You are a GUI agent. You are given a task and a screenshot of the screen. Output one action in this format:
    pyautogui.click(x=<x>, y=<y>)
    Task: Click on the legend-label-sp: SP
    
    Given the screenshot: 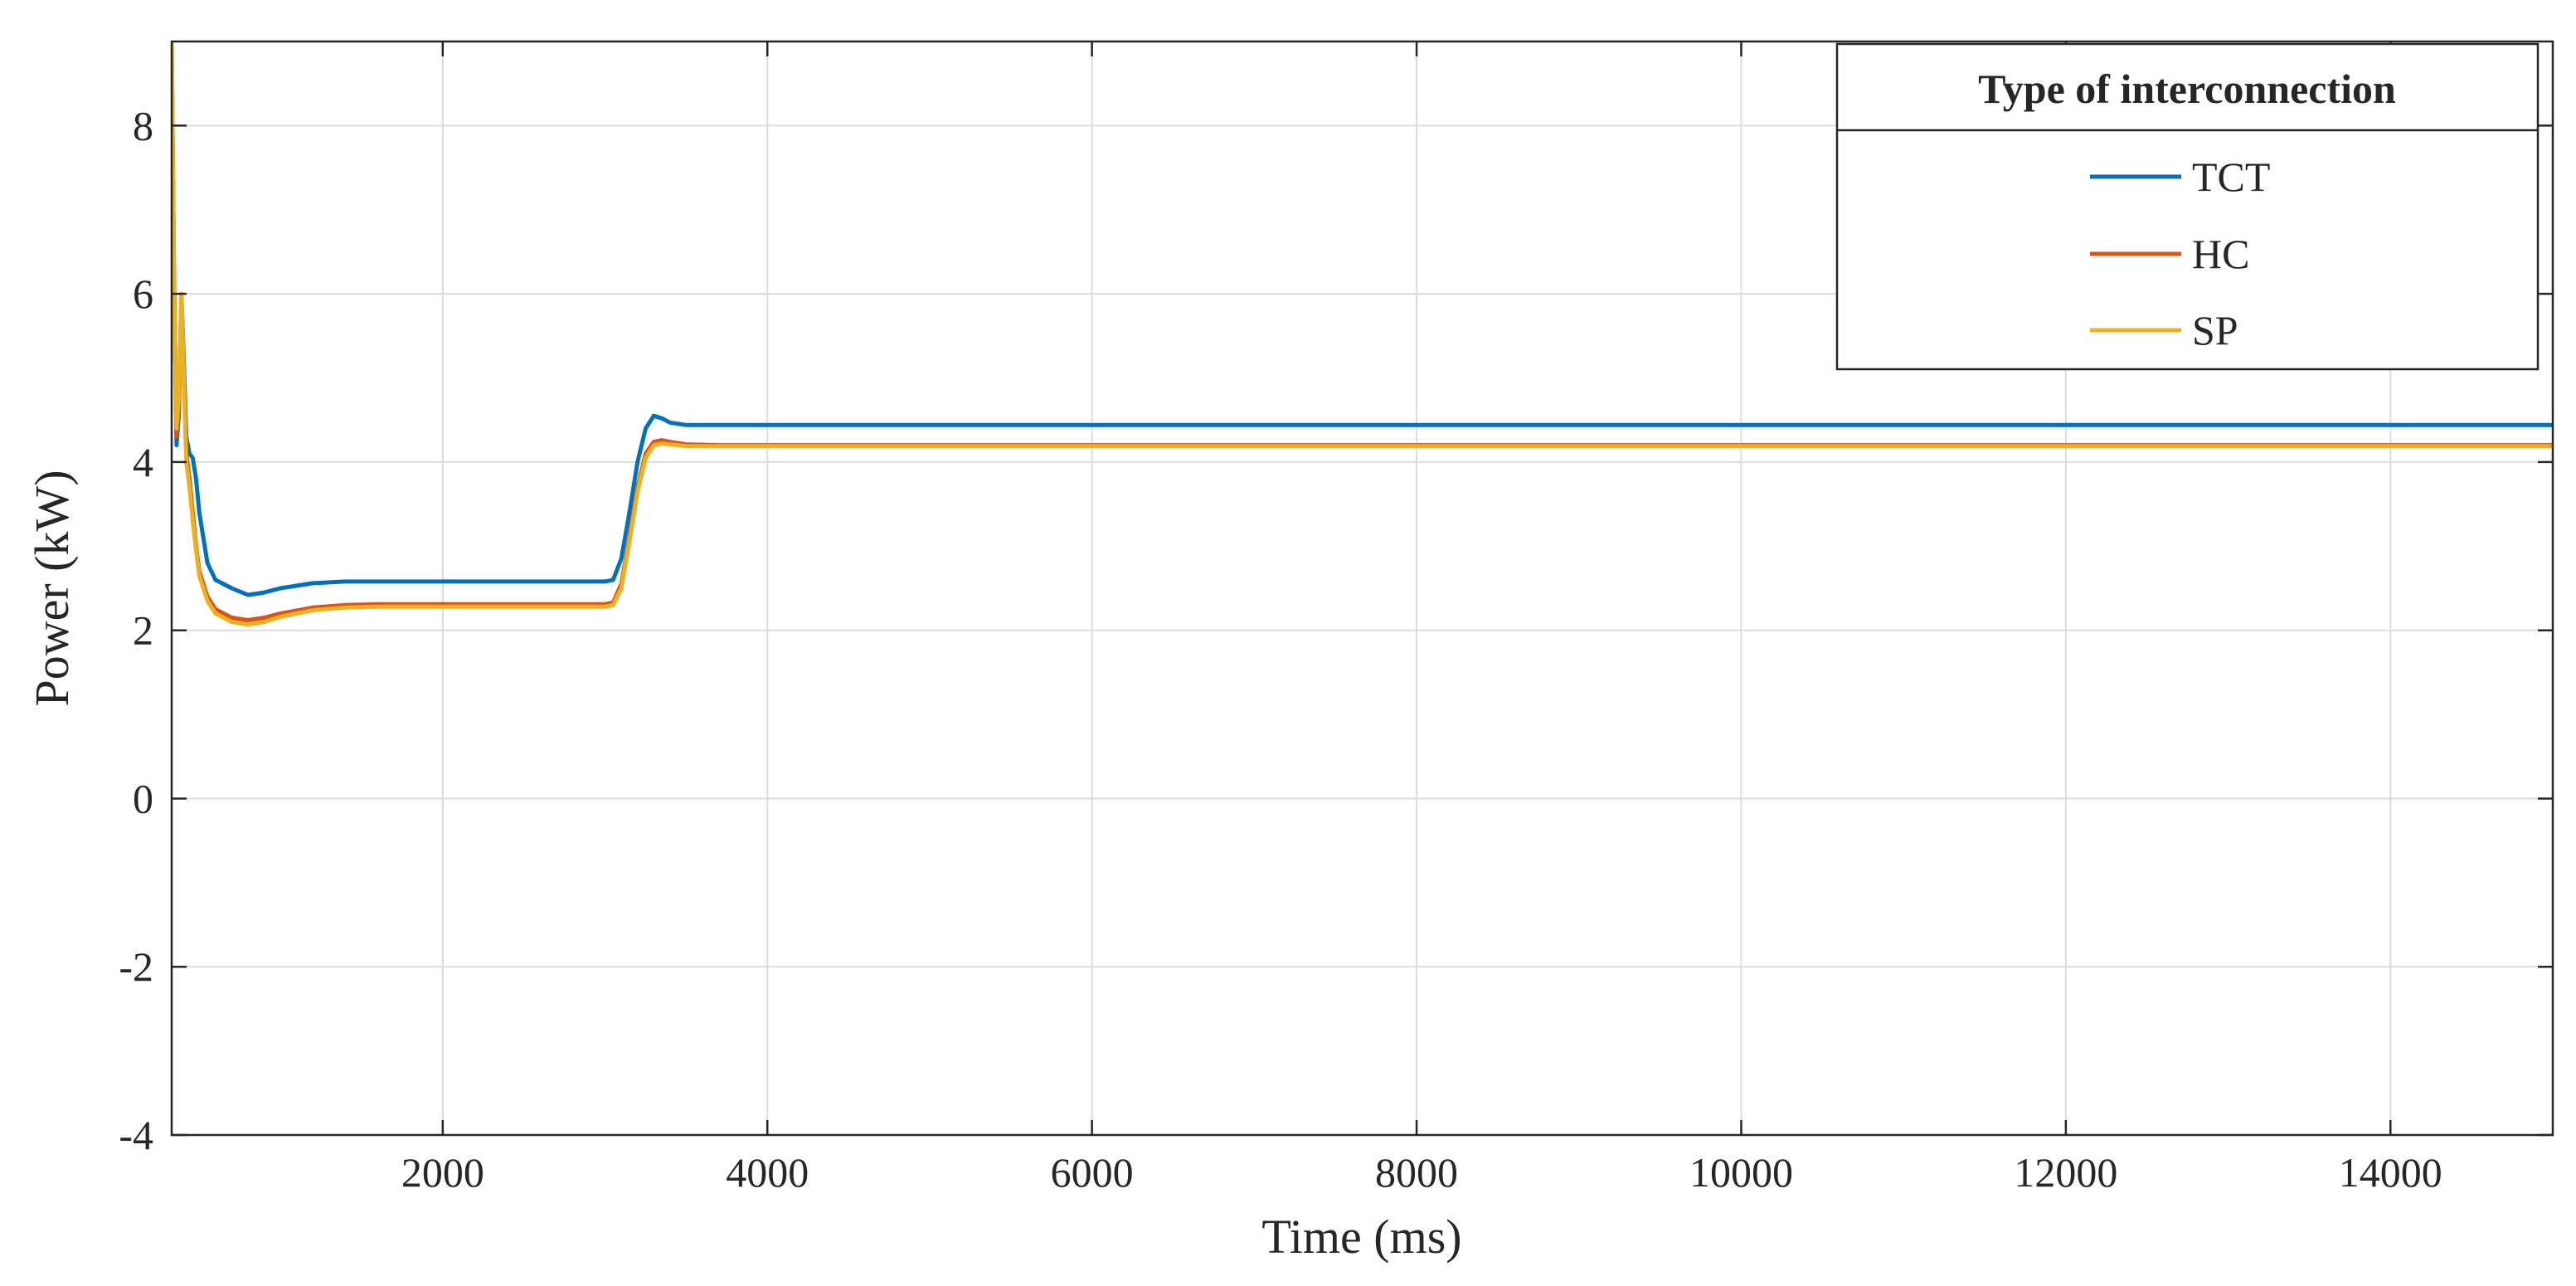 What is the action you would take?
    pyautogui.click(x=2215, y=330)
    